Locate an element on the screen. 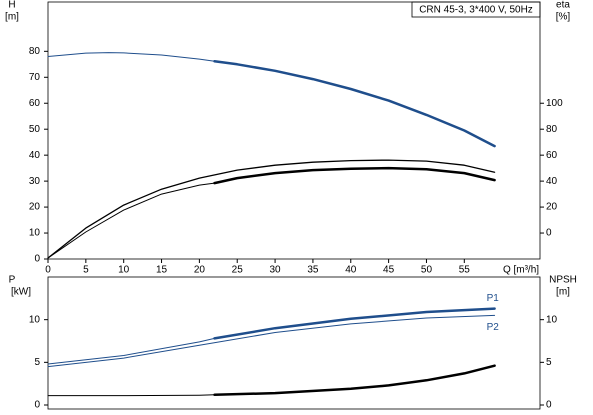 The width and height of the screenshot is (593, 415). y-tick-label: 40 is located at coordinates (35, 155).